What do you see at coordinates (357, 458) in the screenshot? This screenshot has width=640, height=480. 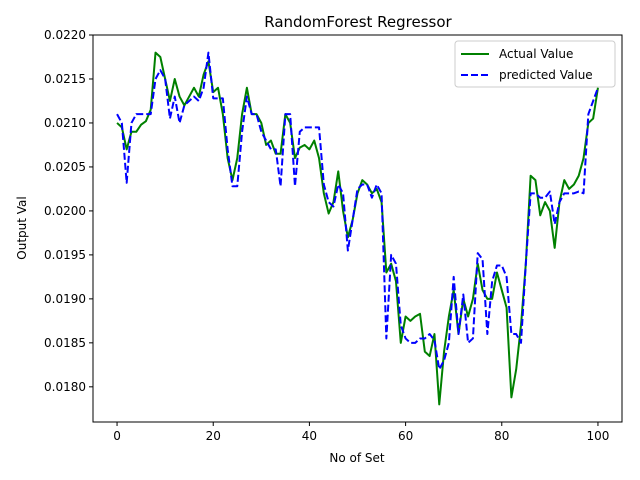 I see `x-axis-label: No of Set` at bounding box center [357, 458].